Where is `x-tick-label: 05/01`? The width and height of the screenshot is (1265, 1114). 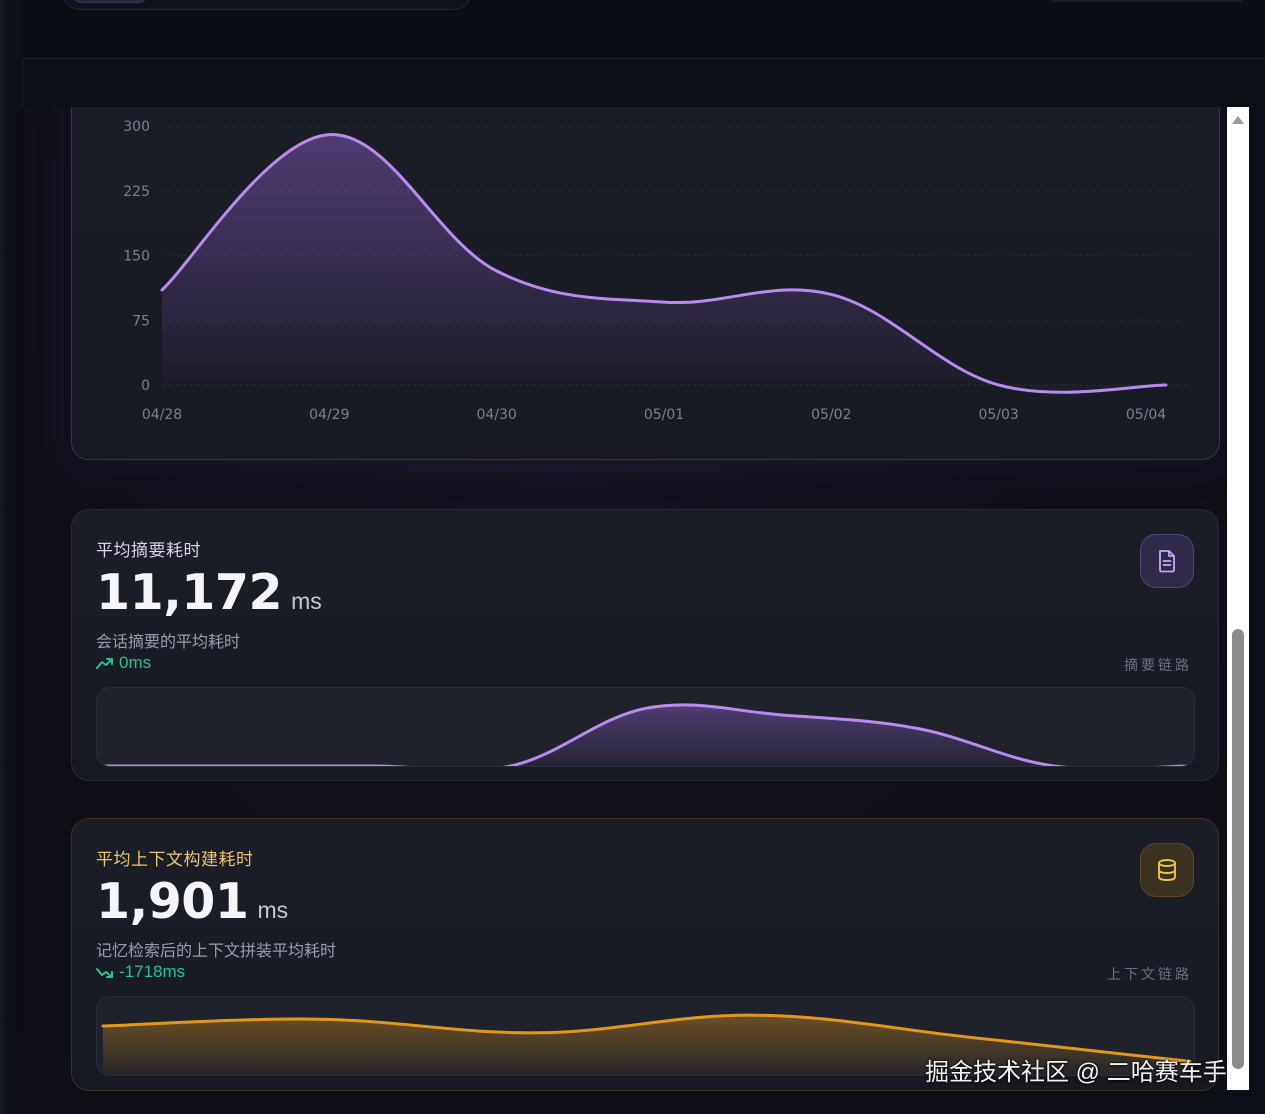 x-tick-label: 05/01 is located at coordinates (664, 415).